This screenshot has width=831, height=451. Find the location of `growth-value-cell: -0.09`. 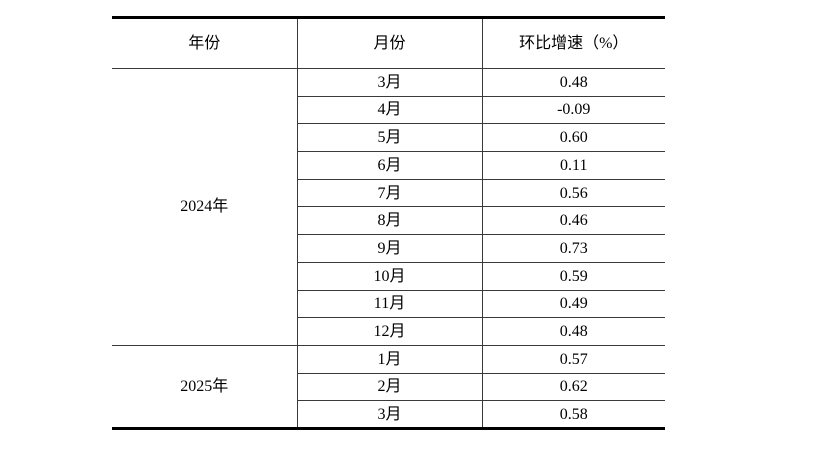

growth-value-cell: -0.09 is located at coordinates (573, 110).